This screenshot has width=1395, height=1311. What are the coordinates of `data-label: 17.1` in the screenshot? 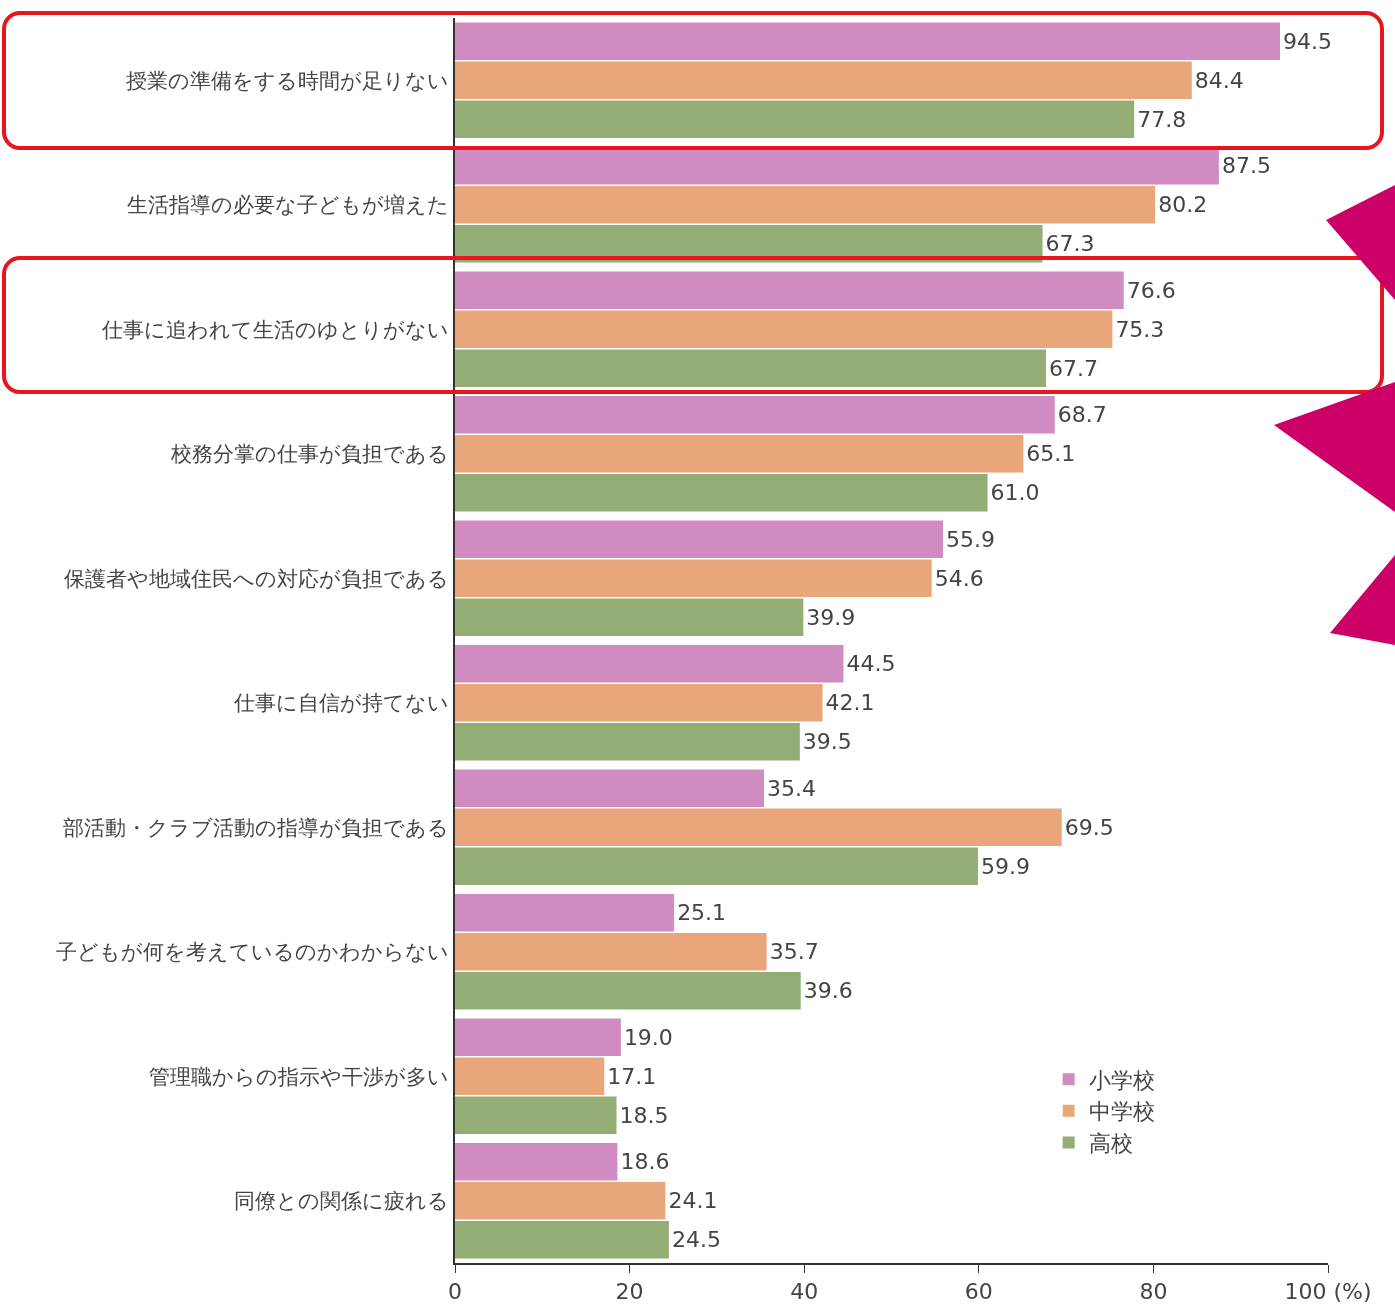 It's located at (632, 1076).